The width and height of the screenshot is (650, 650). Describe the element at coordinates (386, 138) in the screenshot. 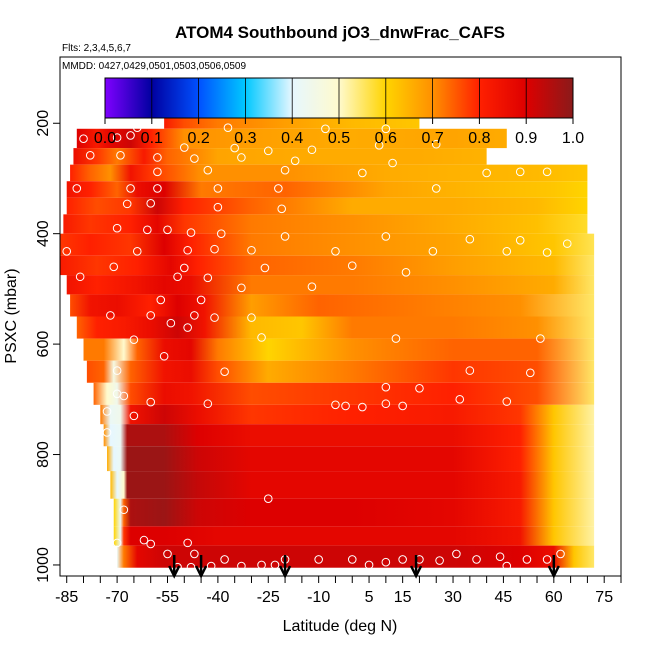

I see `colorbar-tick-label: 0.6` at that location.